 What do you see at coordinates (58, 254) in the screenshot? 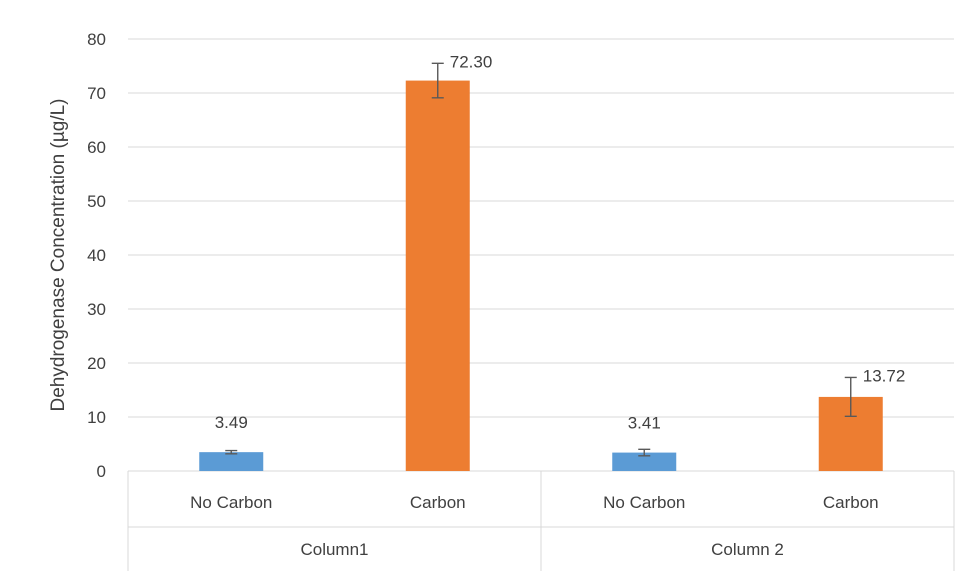
I see `y-axis-title: Dehydrogenase Concentration (µg/L)` at bounding box center [58, 254].